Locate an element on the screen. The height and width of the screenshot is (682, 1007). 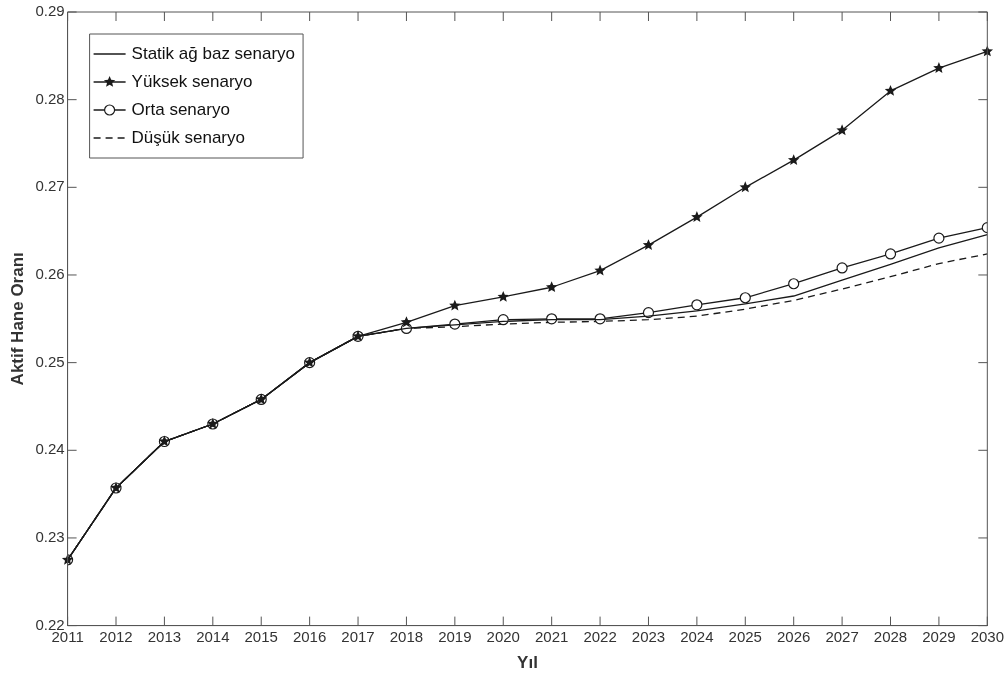
y-tick-label: 0.29 is located at coordinates (50, 11).